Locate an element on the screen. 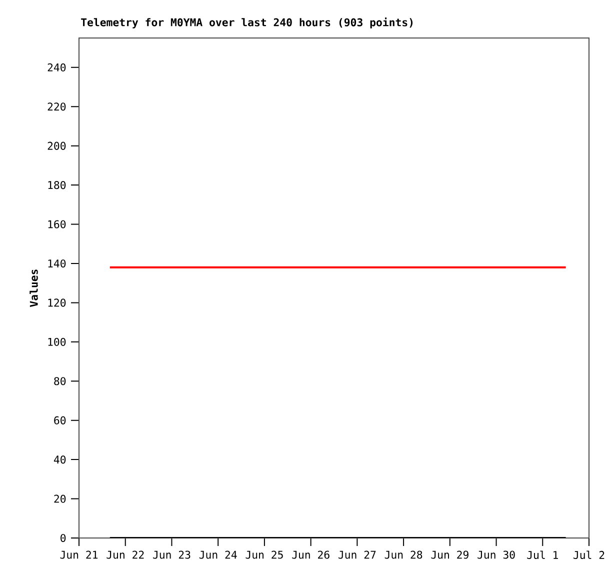 The width and height of the screenshot is (615, 579). x-tick-label: Jun 25 is located at coordinates (264, 554).